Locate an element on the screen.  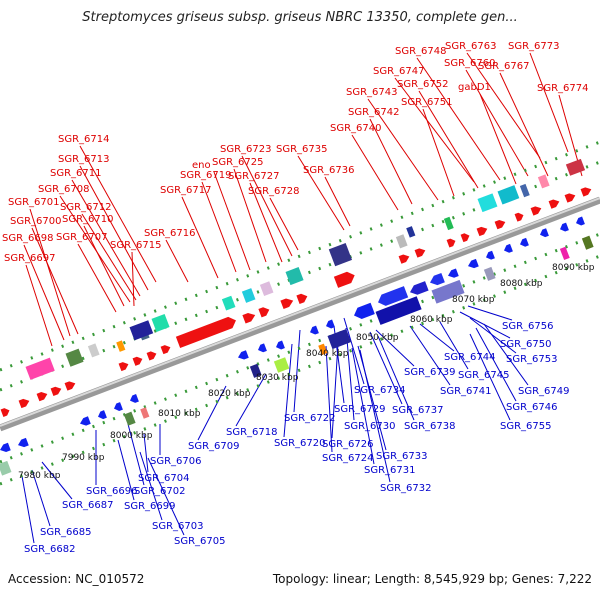
gene-label-bottom: SGR_6749 is located at coordinates (544, 391).